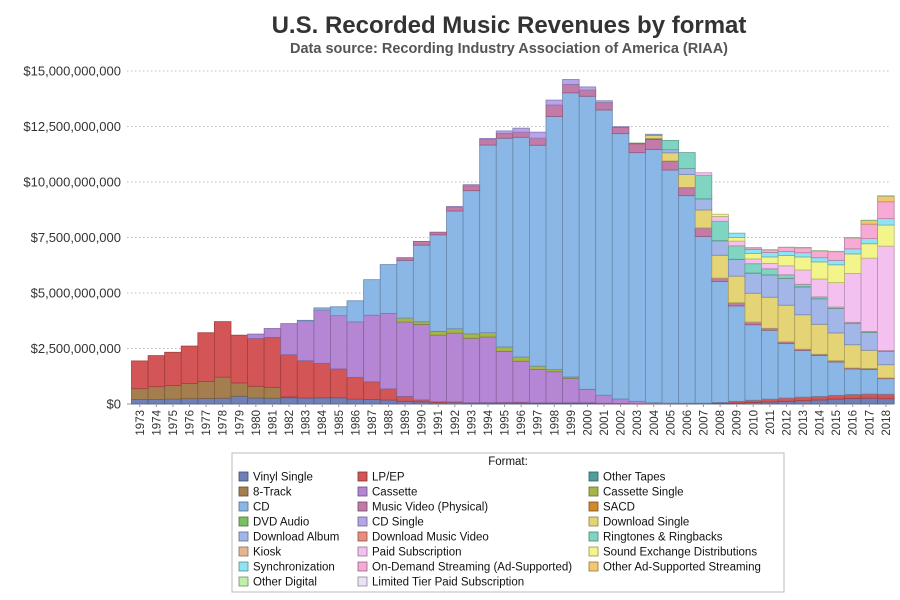 The width and height of the screenshot is (900, 600). Describe the element at coordinates (288, 538) in the screenshot. I see `legend-item: Download Album` at that location.